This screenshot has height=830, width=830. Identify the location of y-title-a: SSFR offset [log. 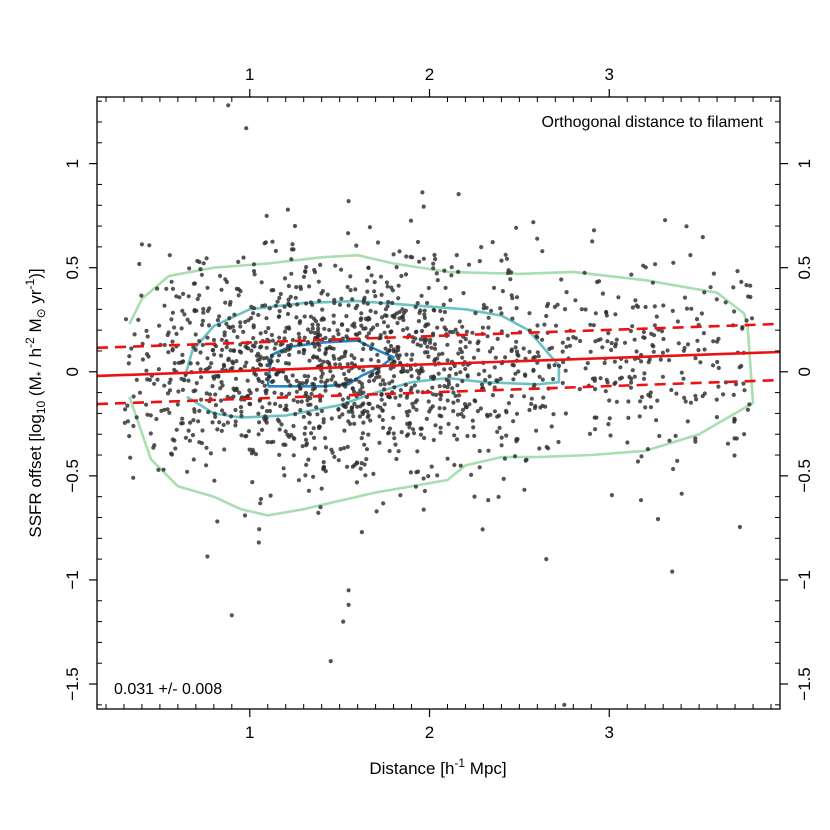
(35, 475).